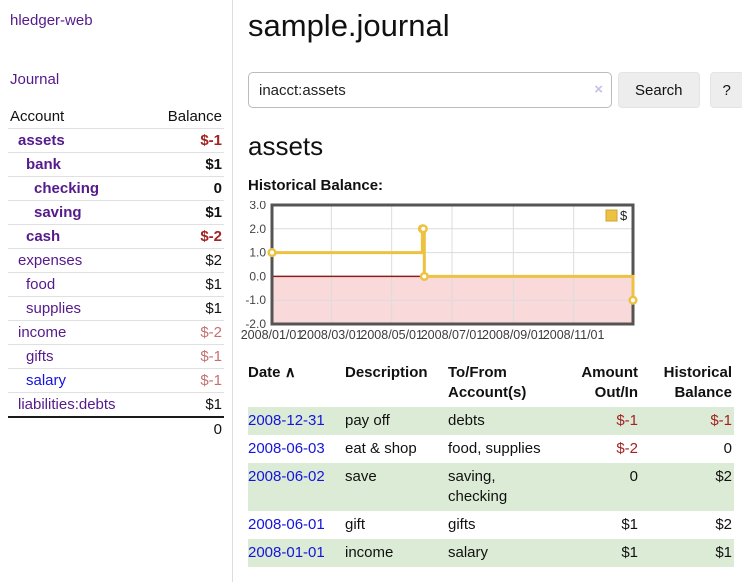  I want to click on accounts-total-spacer, so click(79, 428).